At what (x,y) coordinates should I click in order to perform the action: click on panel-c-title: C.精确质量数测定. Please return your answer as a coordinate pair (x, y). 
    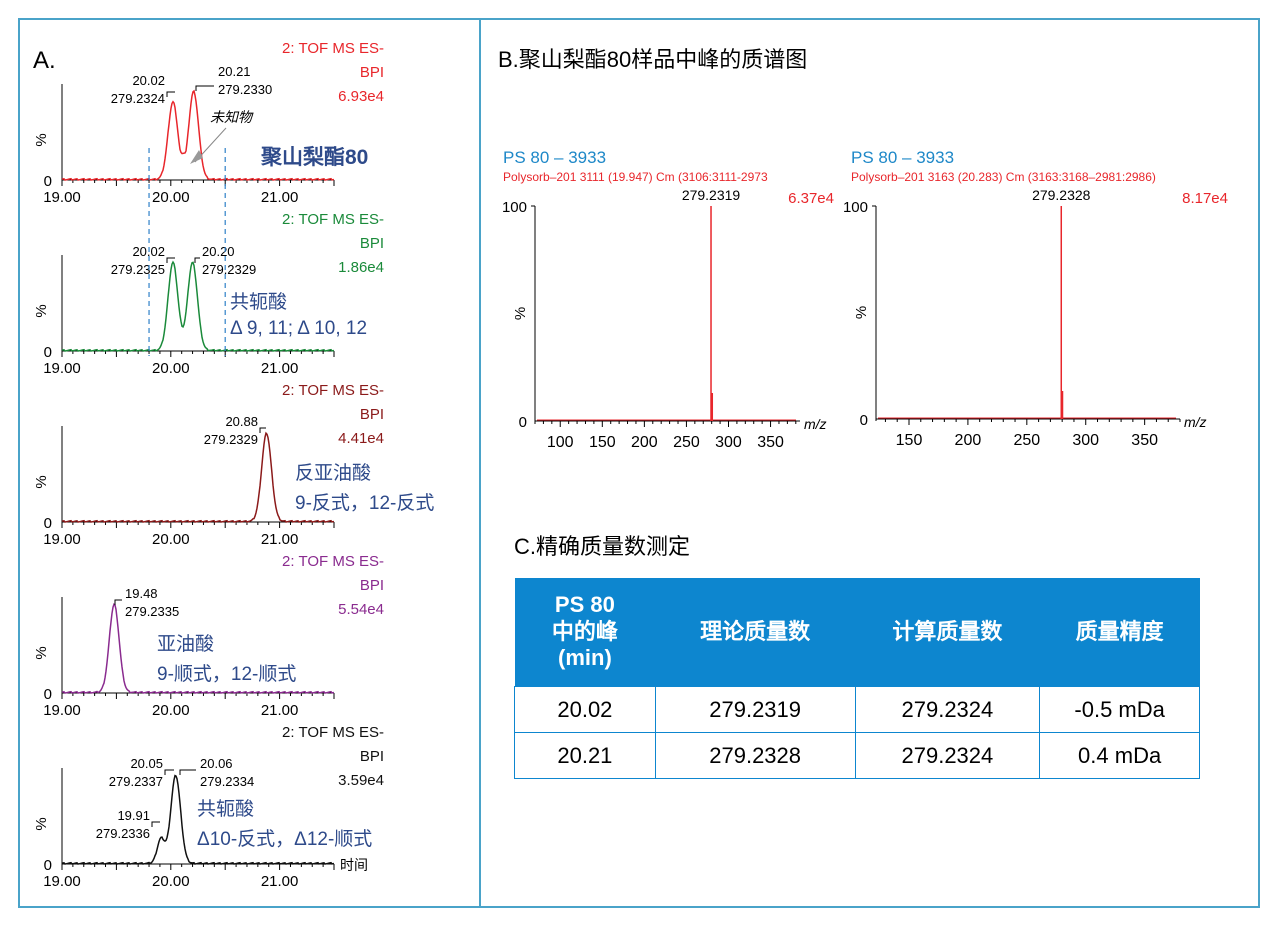
    Looking at the image, I should click on (602, 546).